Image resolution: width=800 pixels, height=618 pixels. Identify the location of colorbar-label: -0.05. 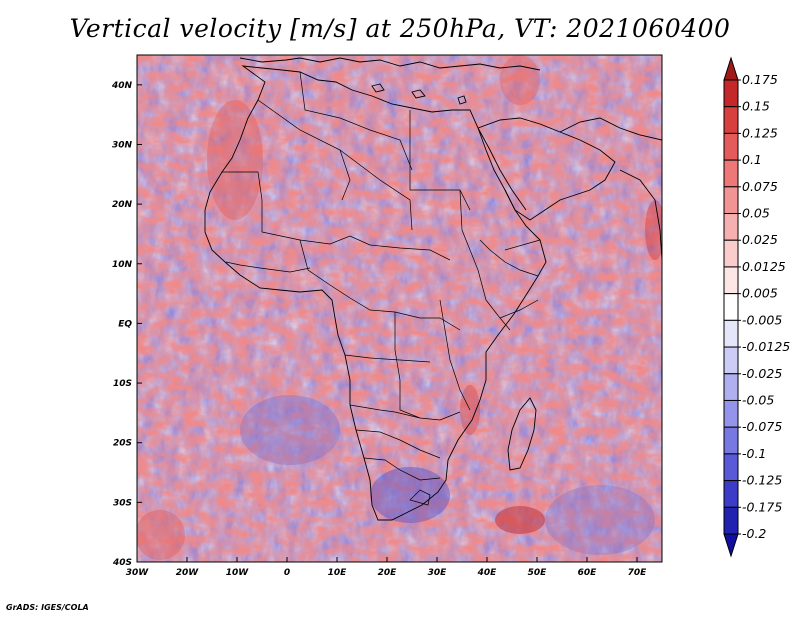
(758, 399).